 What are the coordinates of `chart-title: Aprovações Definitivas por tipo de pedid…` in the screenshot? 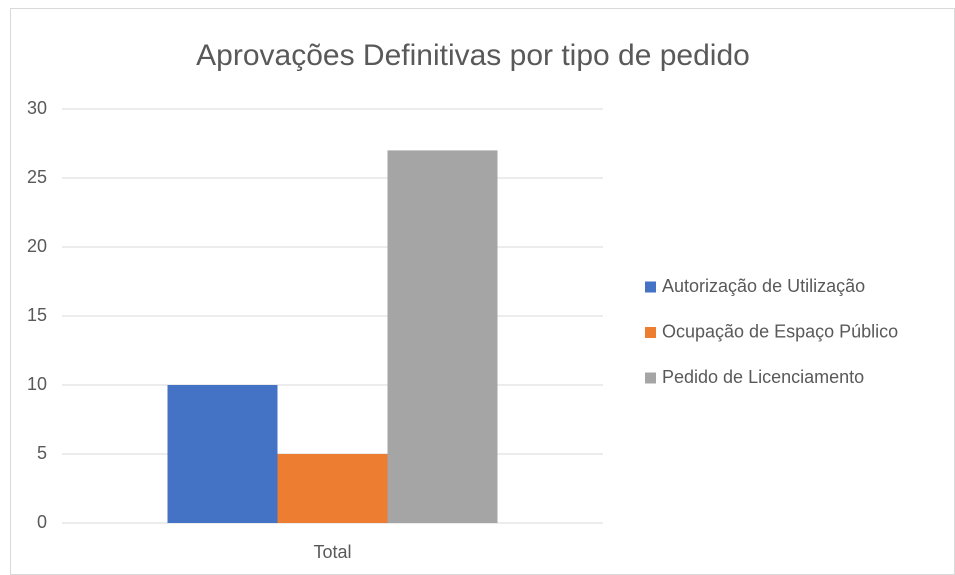 It's located at (473, 55).